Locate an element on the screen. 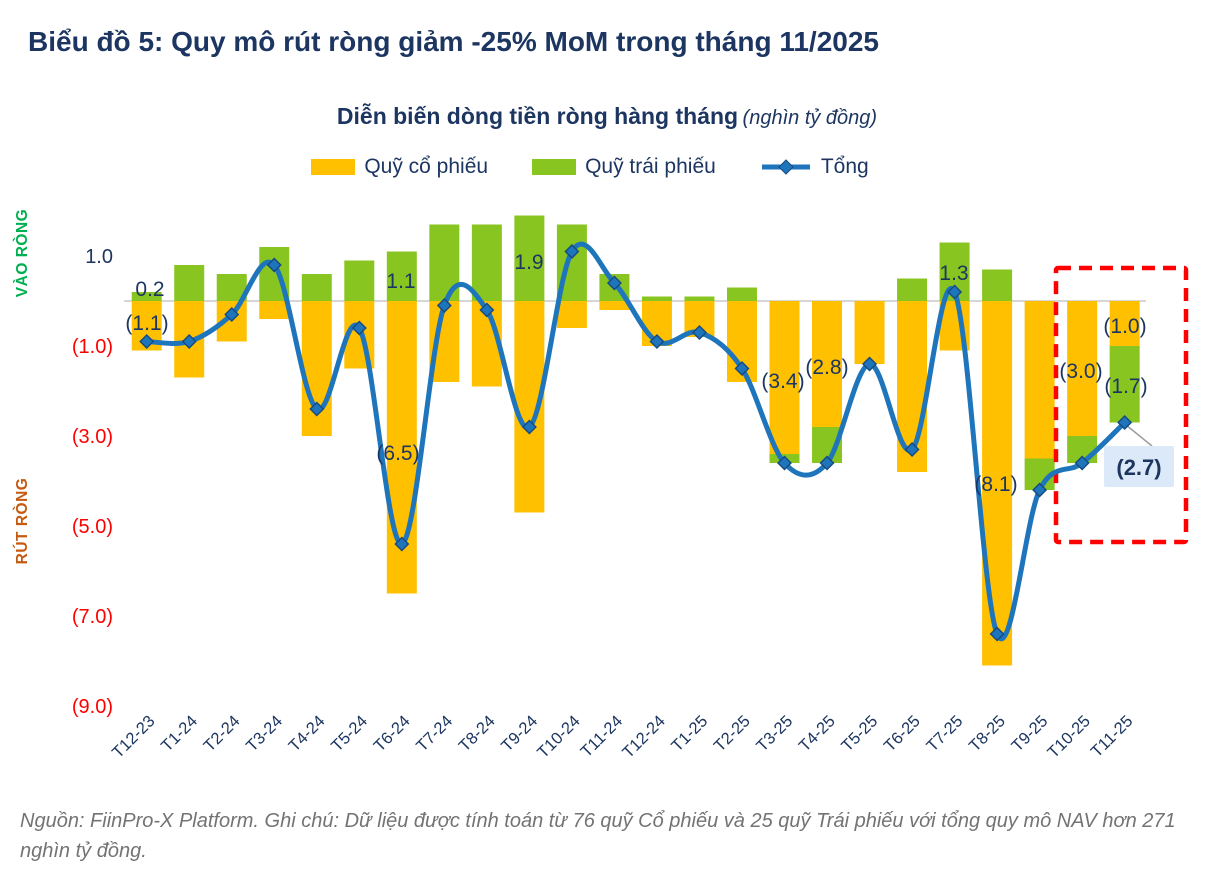 The image size is (1214, 882). x-tick-label-T11-25: T11-25 is located at coordinates (1112, 736).